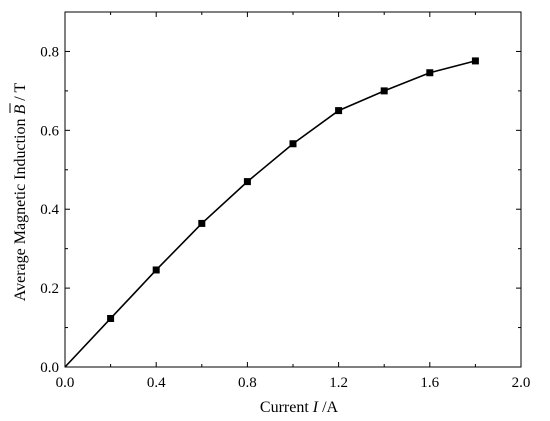 This screenshot has height=421, width=550. Describe the element at coordinates (338, 383) in the screenshot. I see `x-tick-label: 1.2` at that location.